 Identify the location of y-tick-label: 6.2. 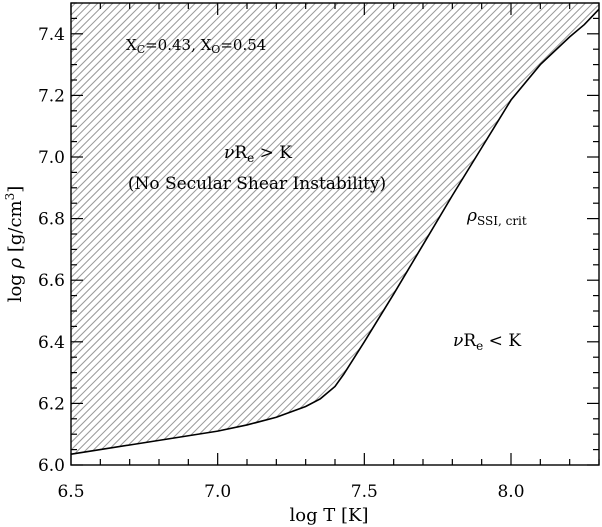
(51, 404).